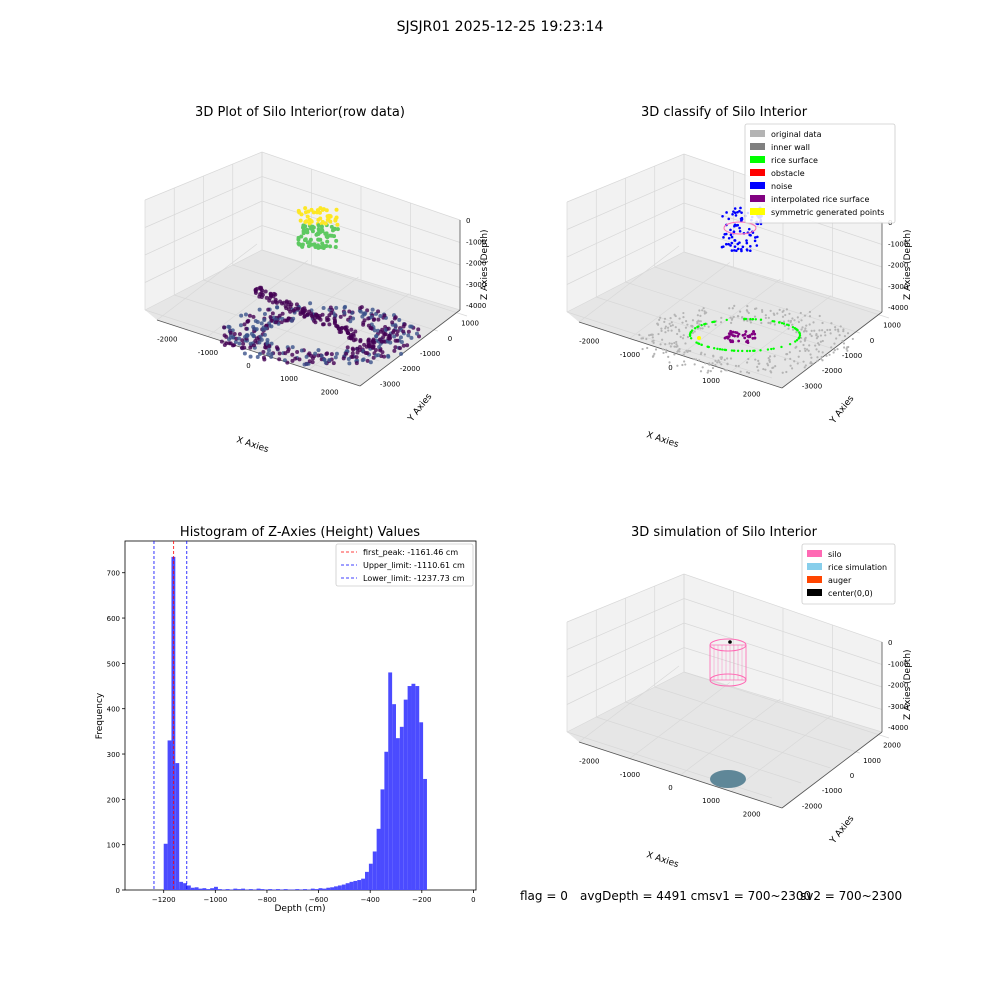 This screenshot has width=1000, height=1000. I want to click on classify-grid-line, so click(757, 300).